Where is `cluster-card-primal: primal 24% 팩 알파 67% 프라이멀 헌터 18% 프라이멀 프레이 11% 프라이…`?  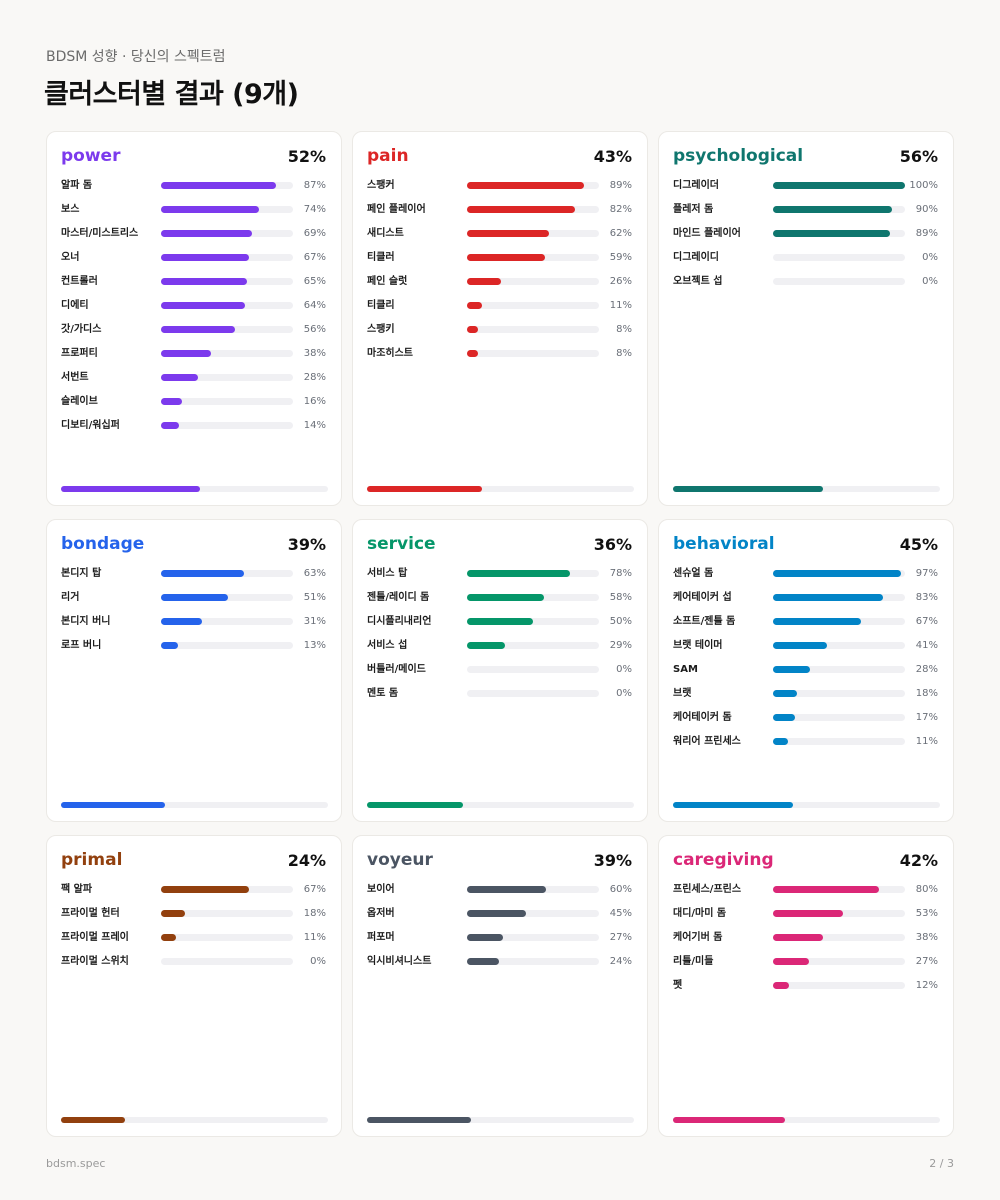 cluster-card-primal: primal 24% 팩 알파 67% 프라이멀 헌터 18% 프라이멀 프레이 11% 프라이… is located at coordinates (194, 986).